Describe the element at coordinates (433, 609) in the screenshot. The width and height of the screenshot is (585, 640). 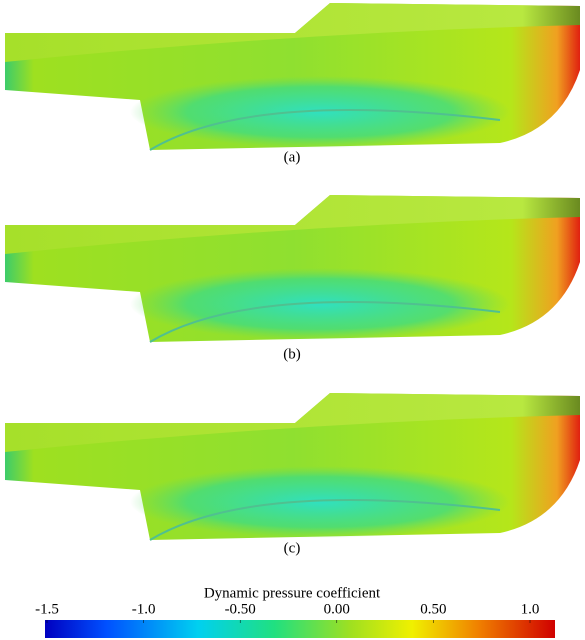
I see `colorbar-tick-label: 0.50` at that location.